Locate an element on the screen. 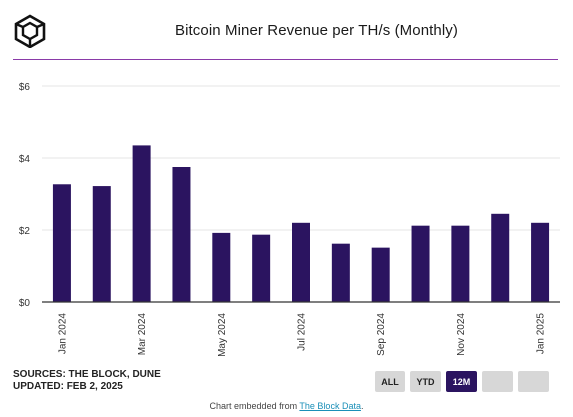 This screenshot has height=417, width=573. the-block-data-link: The Block Data is located at coordinates (330, 406).